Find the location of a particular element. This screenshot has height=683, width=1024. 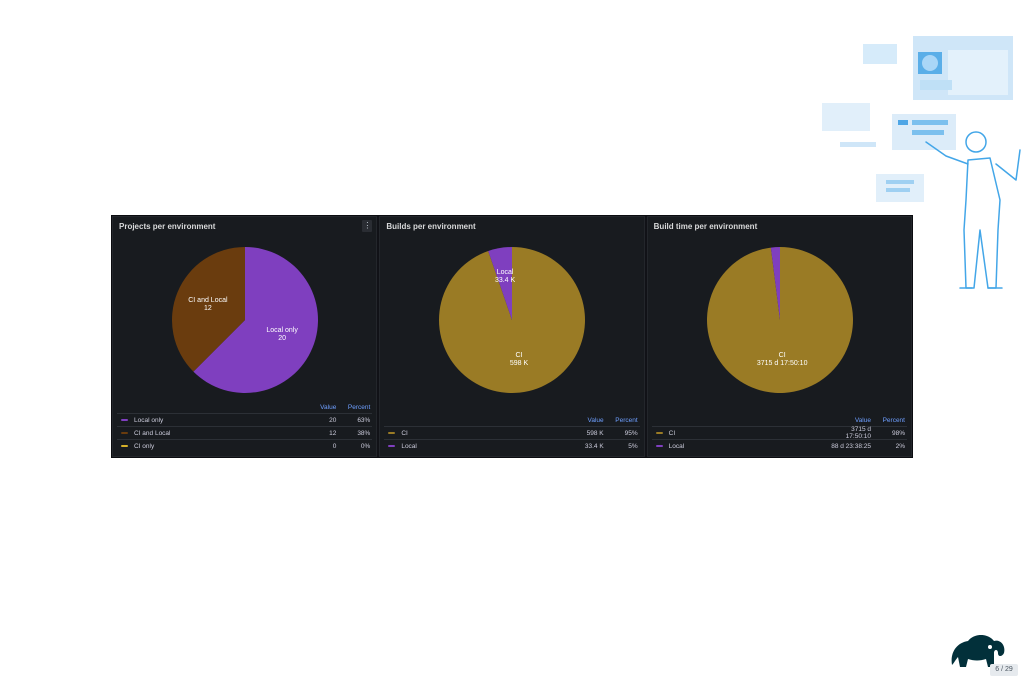

legend-row: CI and Local 12 38% is located at coordinates (245, 432).